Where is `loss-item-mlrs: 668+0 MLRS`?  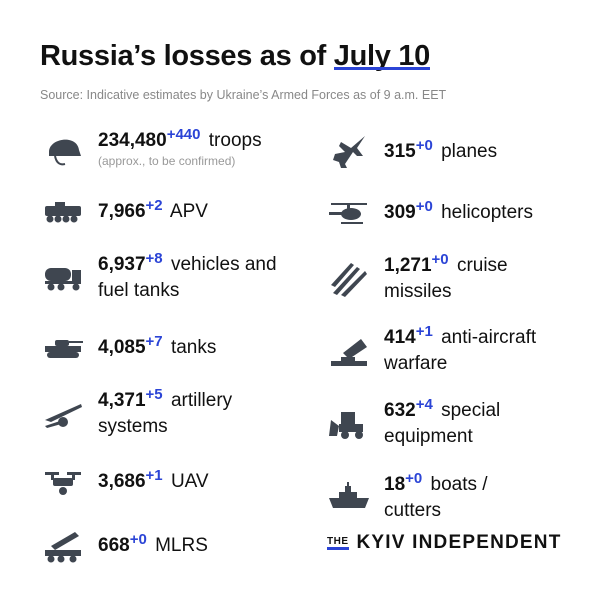 loss-item-mlrs: 668+0 MLRS is located at coordinates (124, 546).